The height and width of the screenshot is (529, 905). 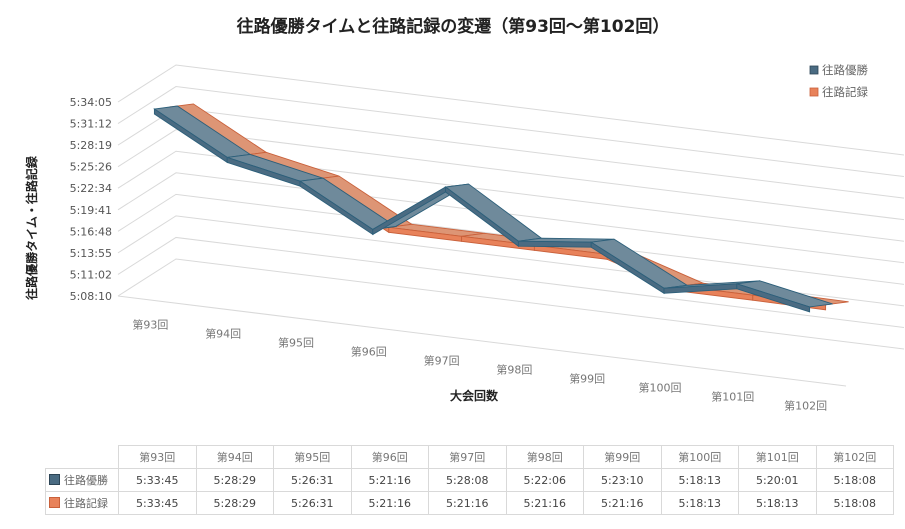 I want to click on data-table-header: 第101回, so click(x=777, y=457).